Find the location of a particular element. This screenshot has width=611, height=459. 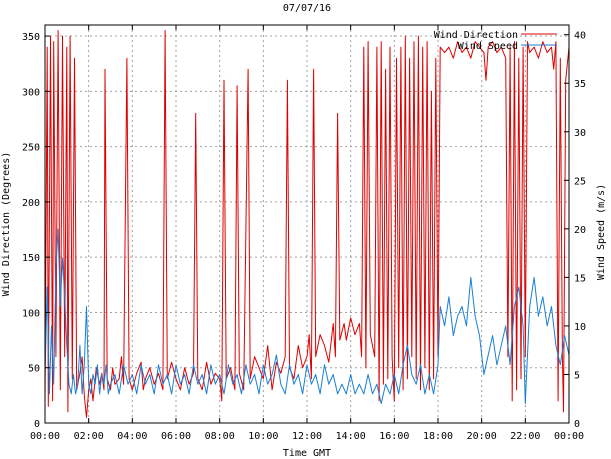

x-tick-label: 14:00 is located at coordinates (351, 436).